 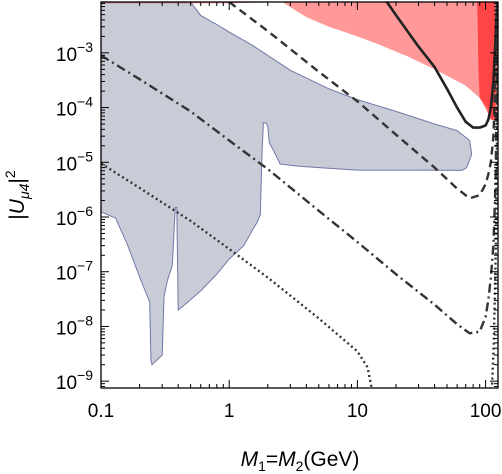 I want to click on y-axis-title: |Uμ4|2, so click(x=17, y=195).